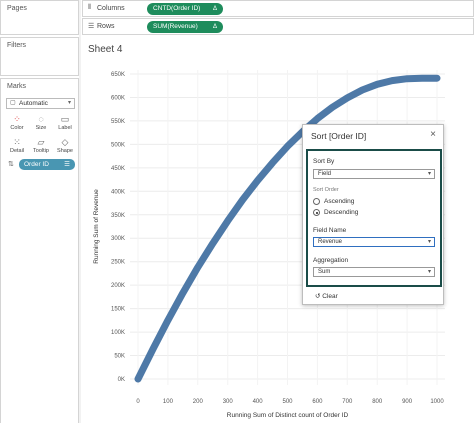 The width and height of the screenshot is (474, 423). What do you see at coordinates (278, 26) in the screenshot?
I see `rows-shelf: ☰ Rows SUM(Revenue) Δ` at bounding box center [278, 26].